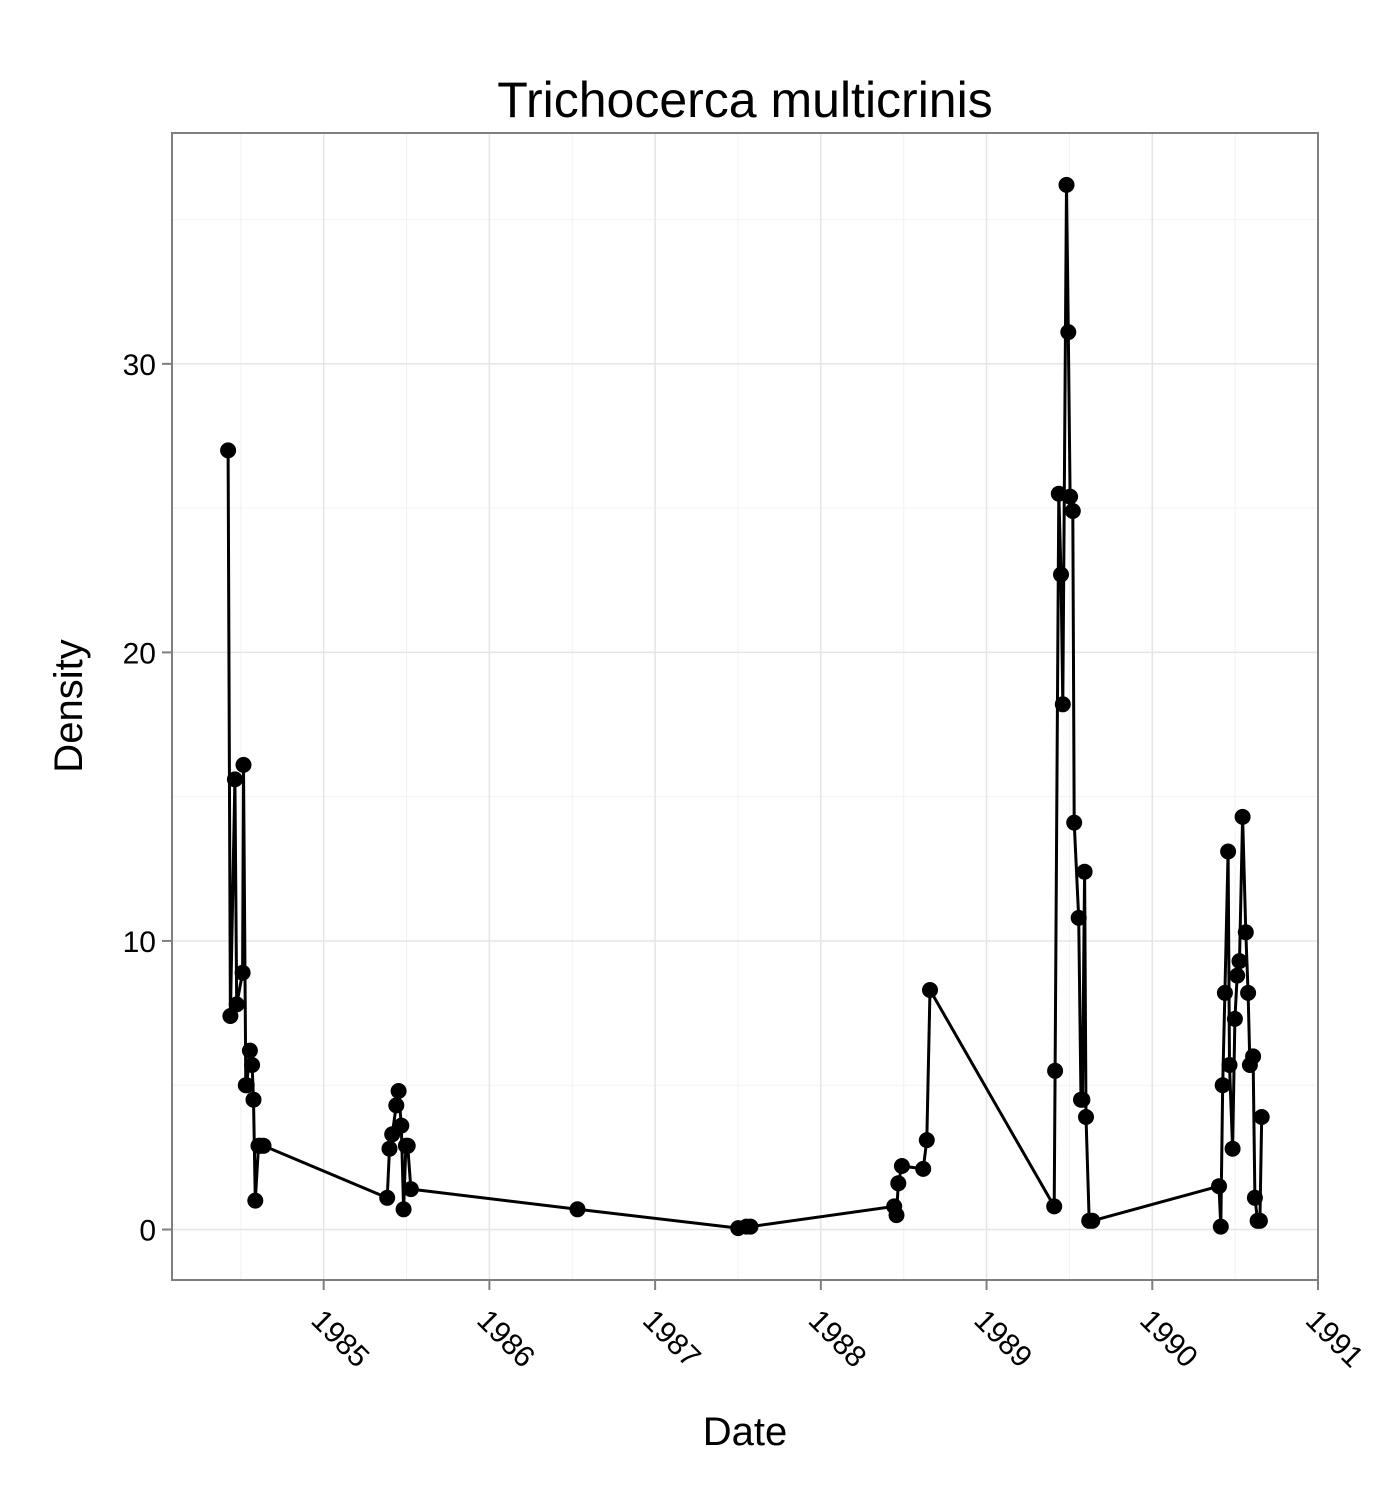 This screenshot has height=1491, width=1379. What do you see at coordinates (69, 705) in the screenshot?
I see `y-axis-title: Density` at bounding box center [69, 705].